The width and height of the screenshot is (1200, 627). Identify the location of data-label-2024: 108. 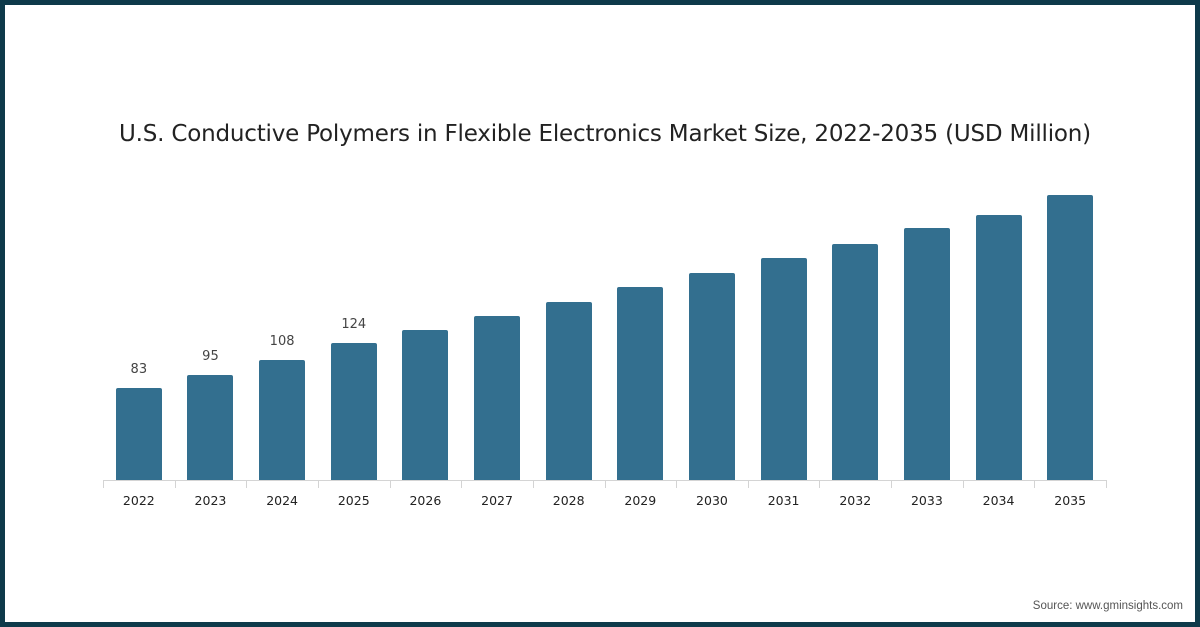
(282, 342).